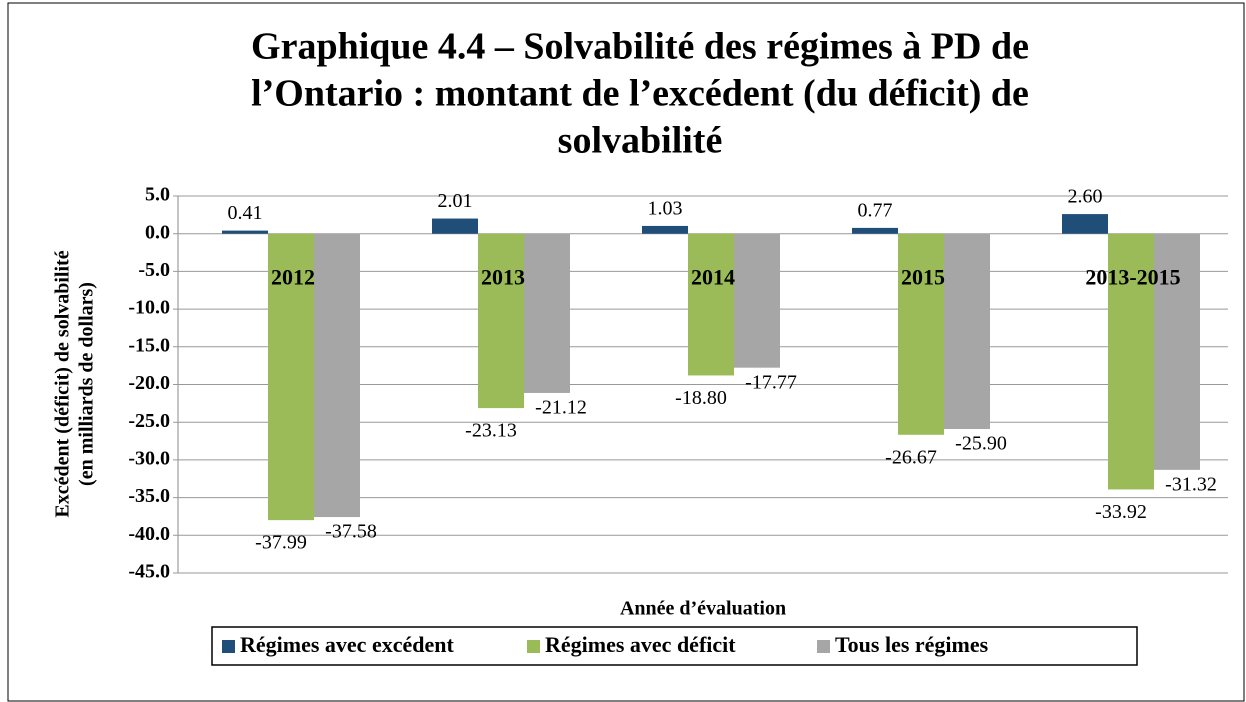  Describe the element at coordinates (293, 276) in the screenshot. I see `x-tick-label: 2012` at that location.